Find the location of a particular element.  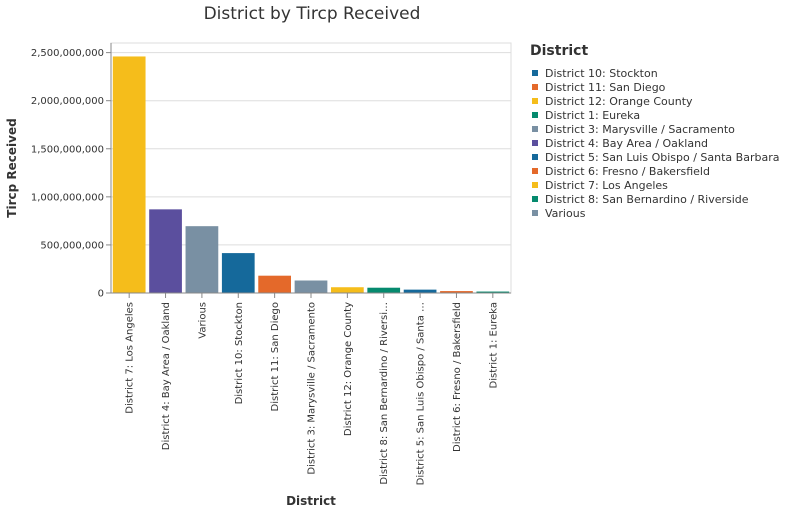

x-tick-label: District 11: San Diego is located at coordinates (275, 356).